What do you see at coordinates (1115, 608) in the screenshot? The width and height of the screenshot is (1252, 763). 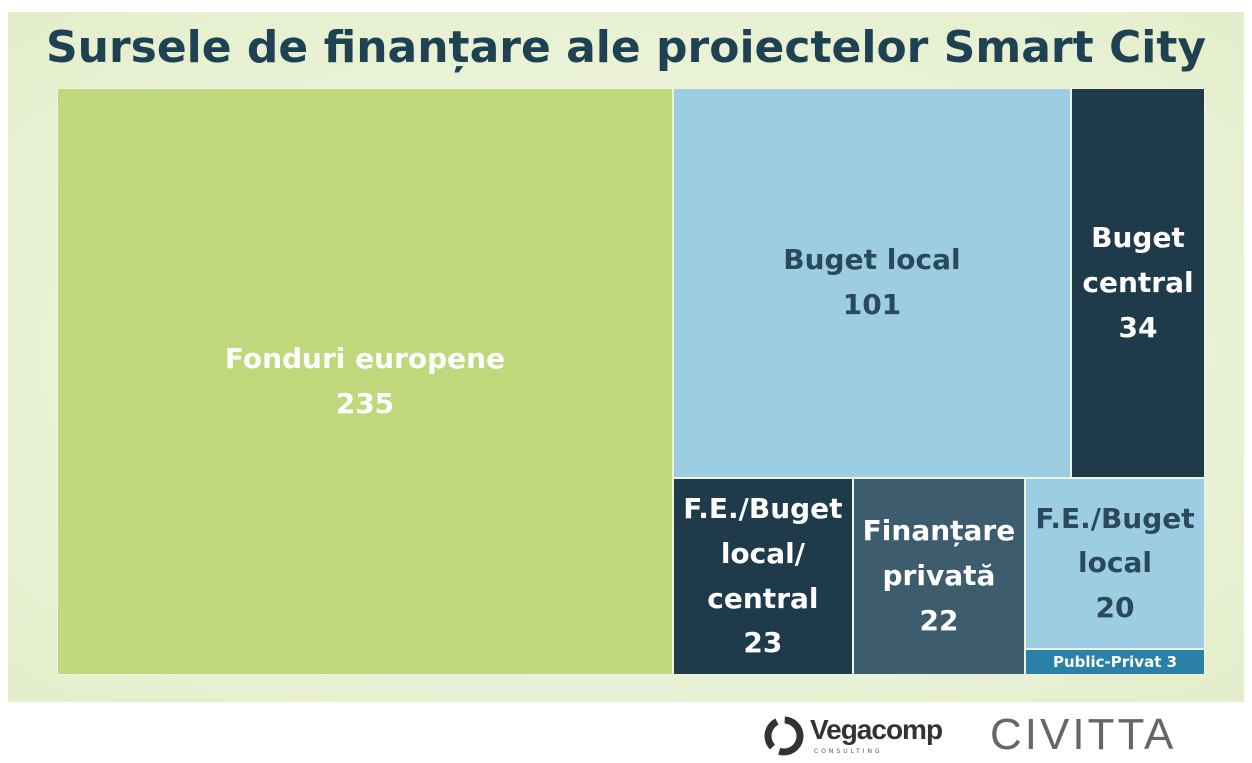 I see `value-label: 20` at bounding box center [1115, 608].